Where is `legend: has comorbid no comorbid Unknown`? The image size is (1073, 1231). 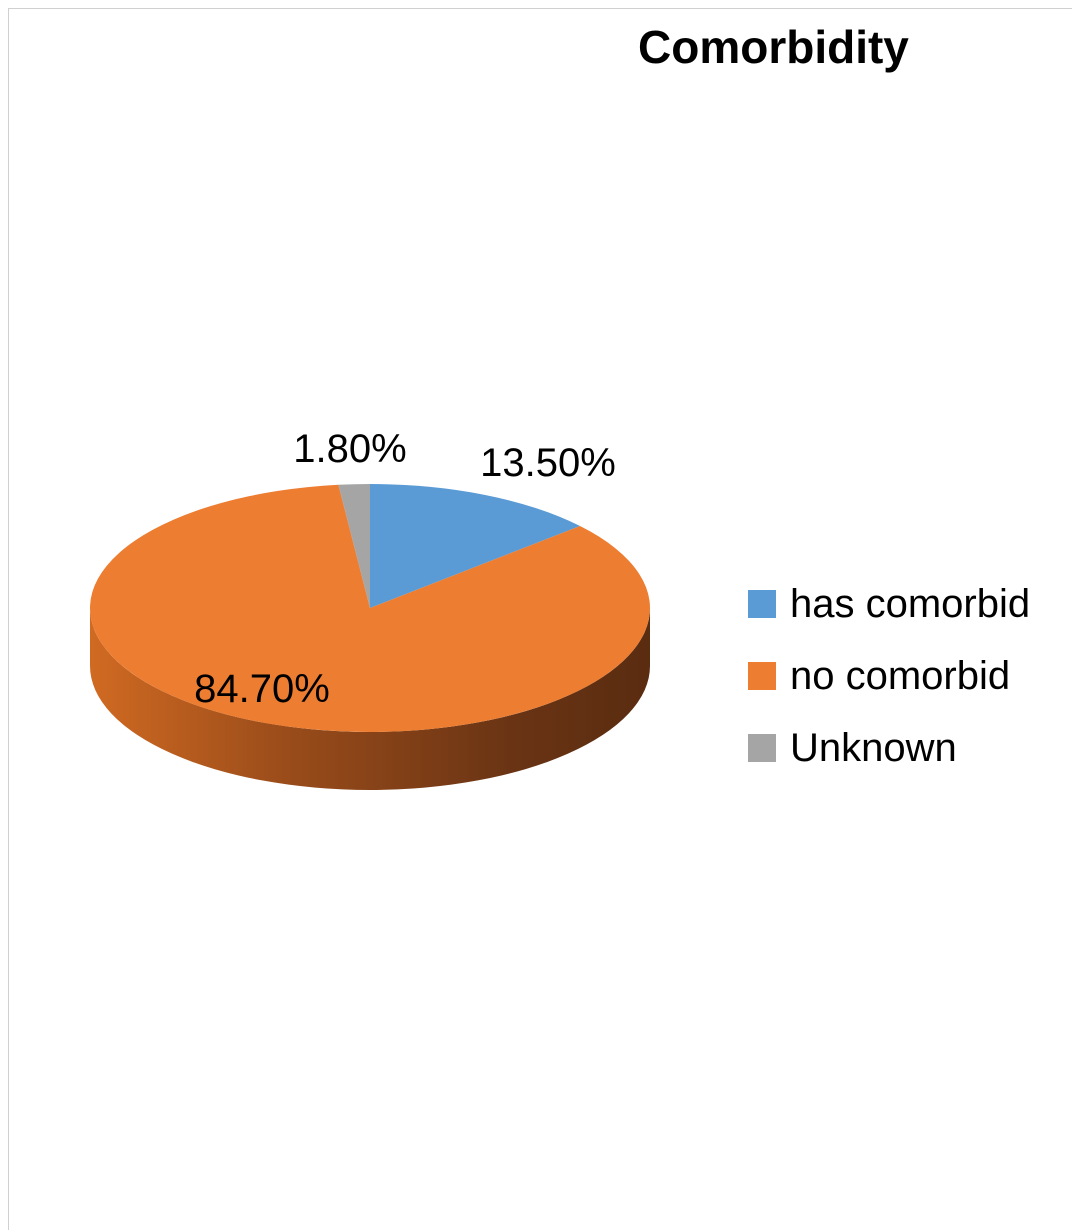
legend: has comorbid no comorbid Unknown is located at coordinates (889, 676).